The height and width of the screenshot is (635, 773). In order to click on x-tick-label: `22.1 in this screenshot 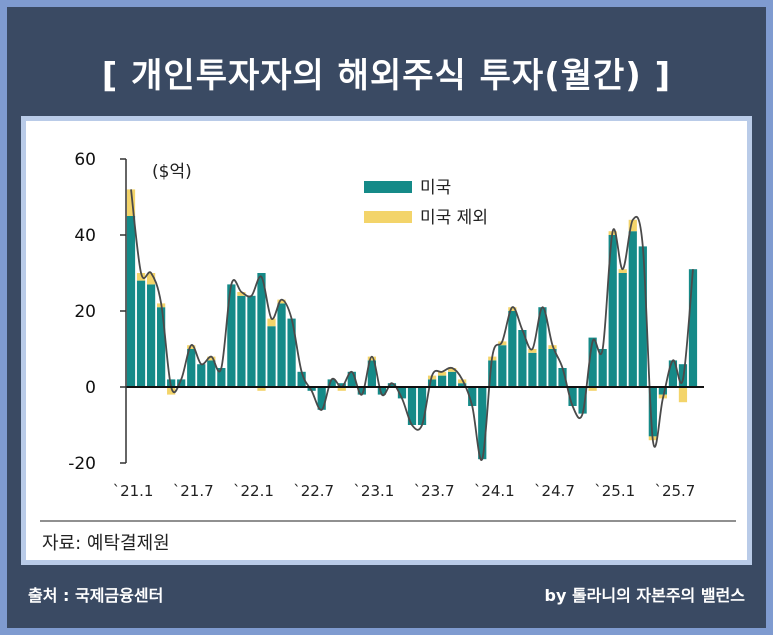, I will do `click(253, 491)`.